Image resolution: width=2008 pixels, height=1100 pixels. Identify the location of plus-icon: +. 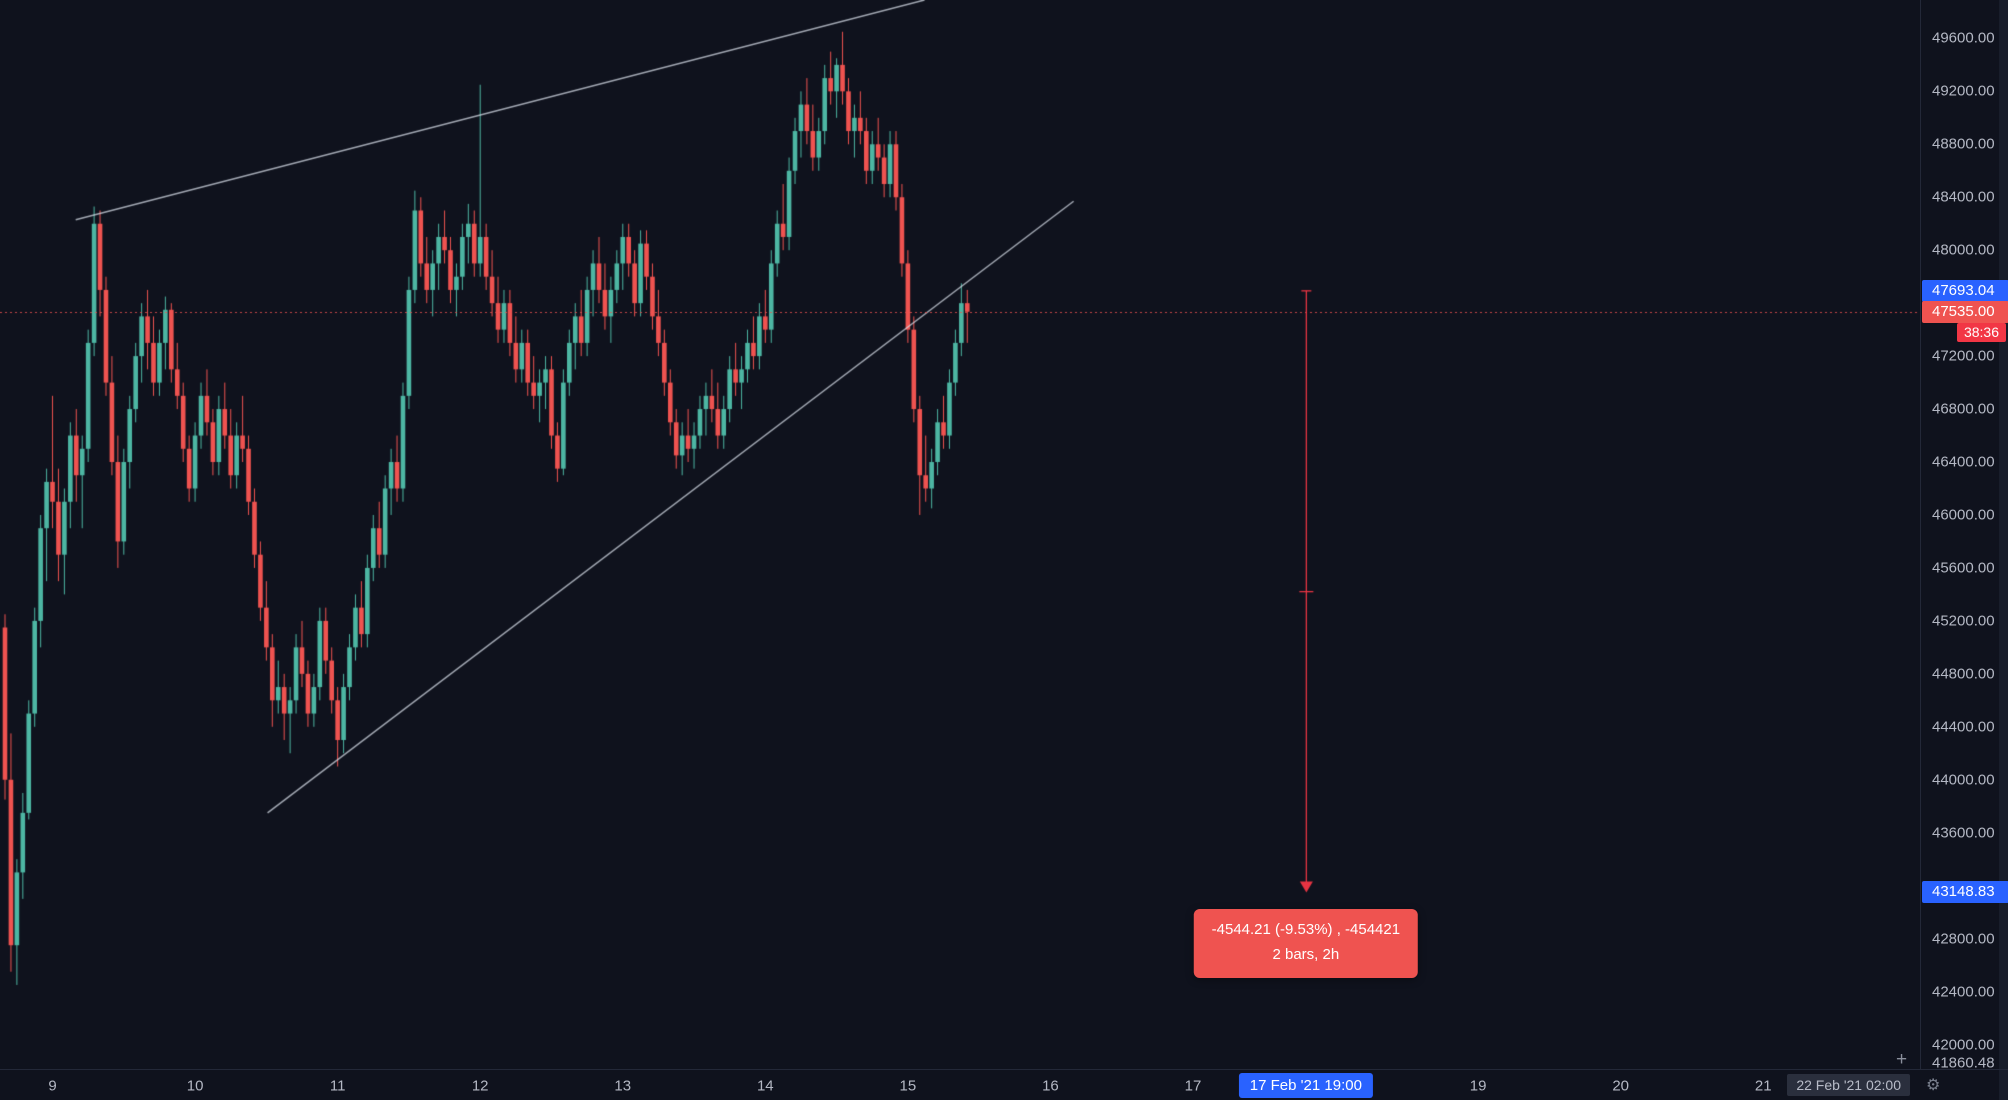
(1902, 1059).